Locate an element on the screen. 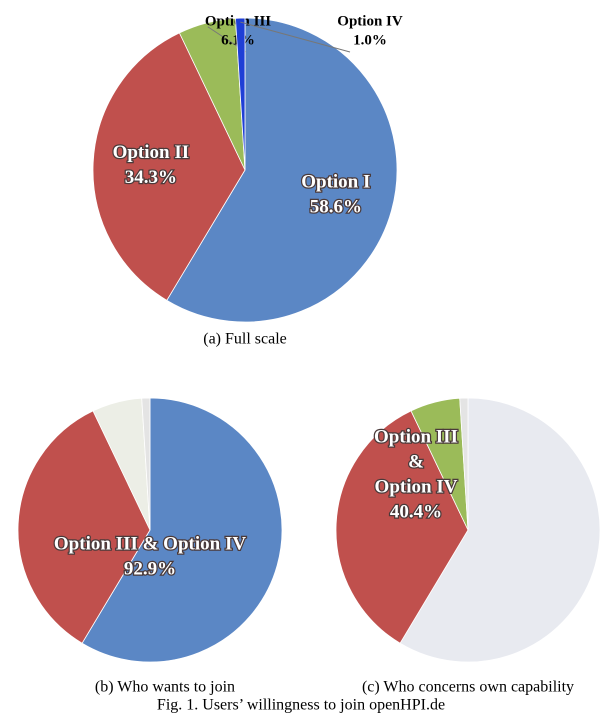  slice-label: Option II is located at coordinates (151, 152).